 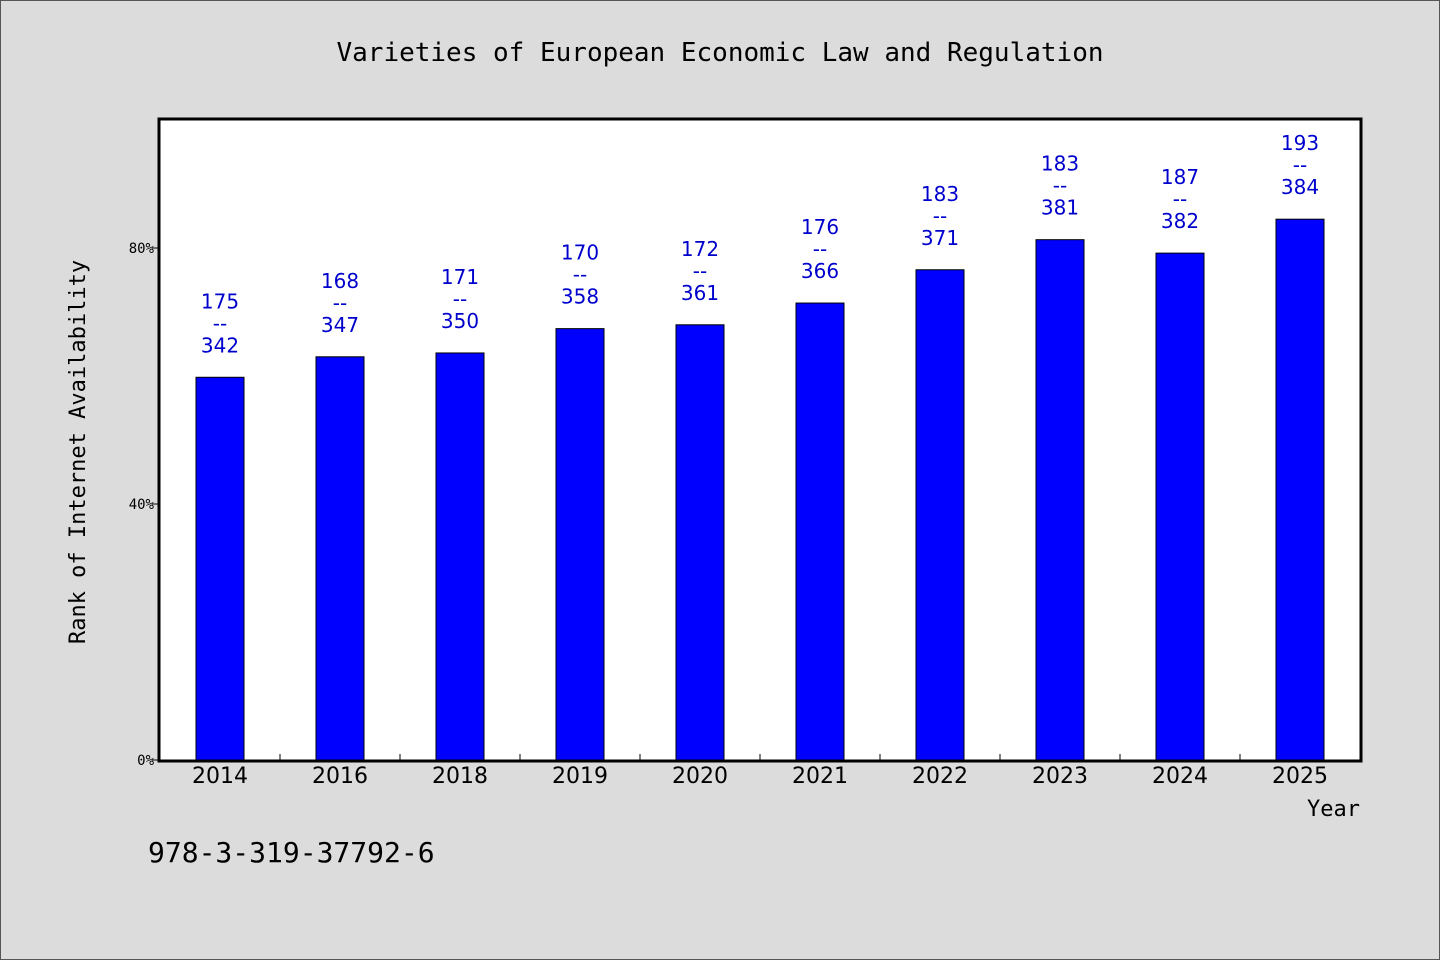 I want to click on bar-2019, so click(x=580, y=544).